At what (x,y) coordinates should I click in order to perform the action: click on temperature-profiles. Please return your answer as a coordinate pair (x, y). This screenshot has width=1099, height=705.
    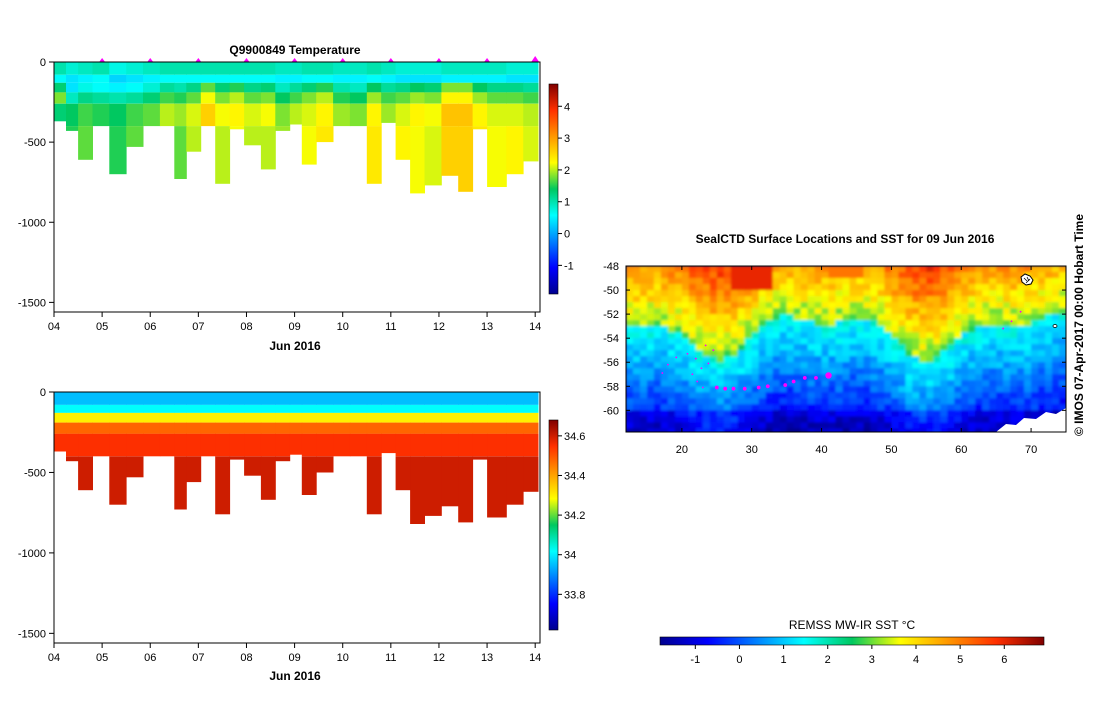
    Looking at the image, I should click on (296, 128).